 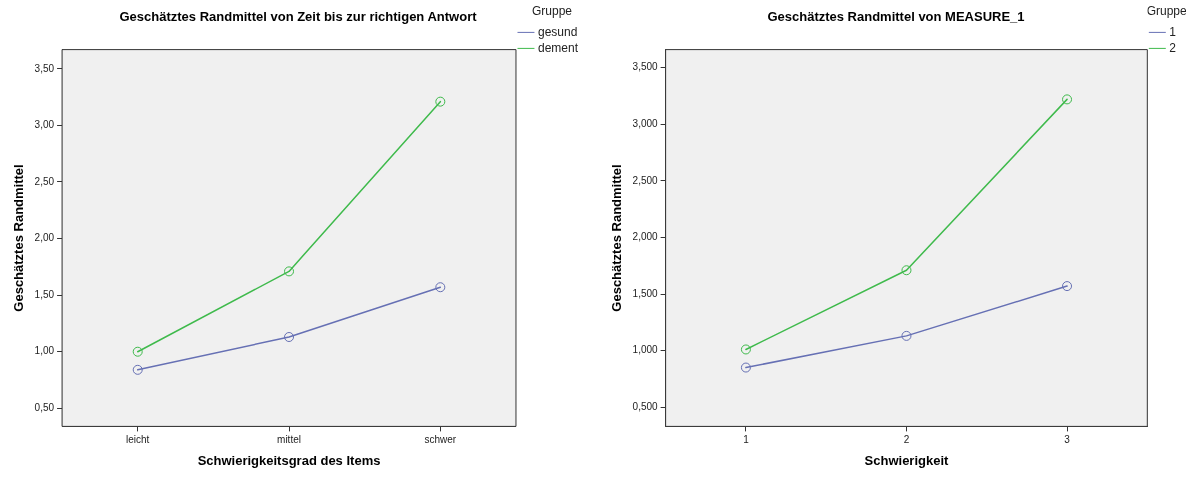 What do you see at coordinates (44, 294) in the screenshot?
I see `y-tick-label: 1,50` at bounding box center [44, 294].